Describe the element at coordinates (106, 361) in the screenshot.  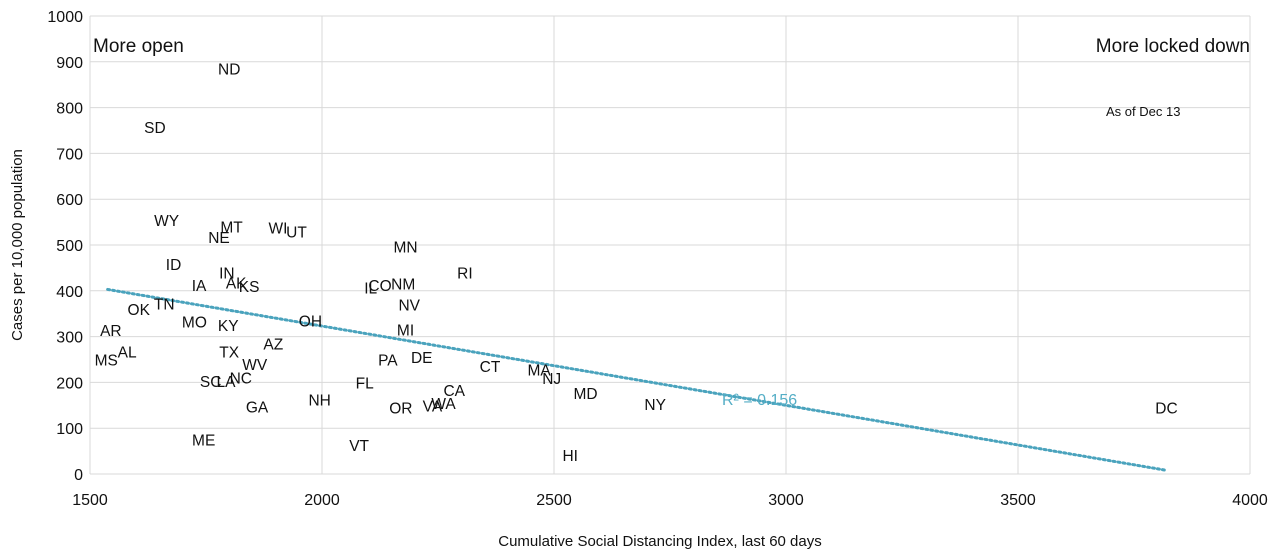
I see `data-point-ms: MS` at that location.